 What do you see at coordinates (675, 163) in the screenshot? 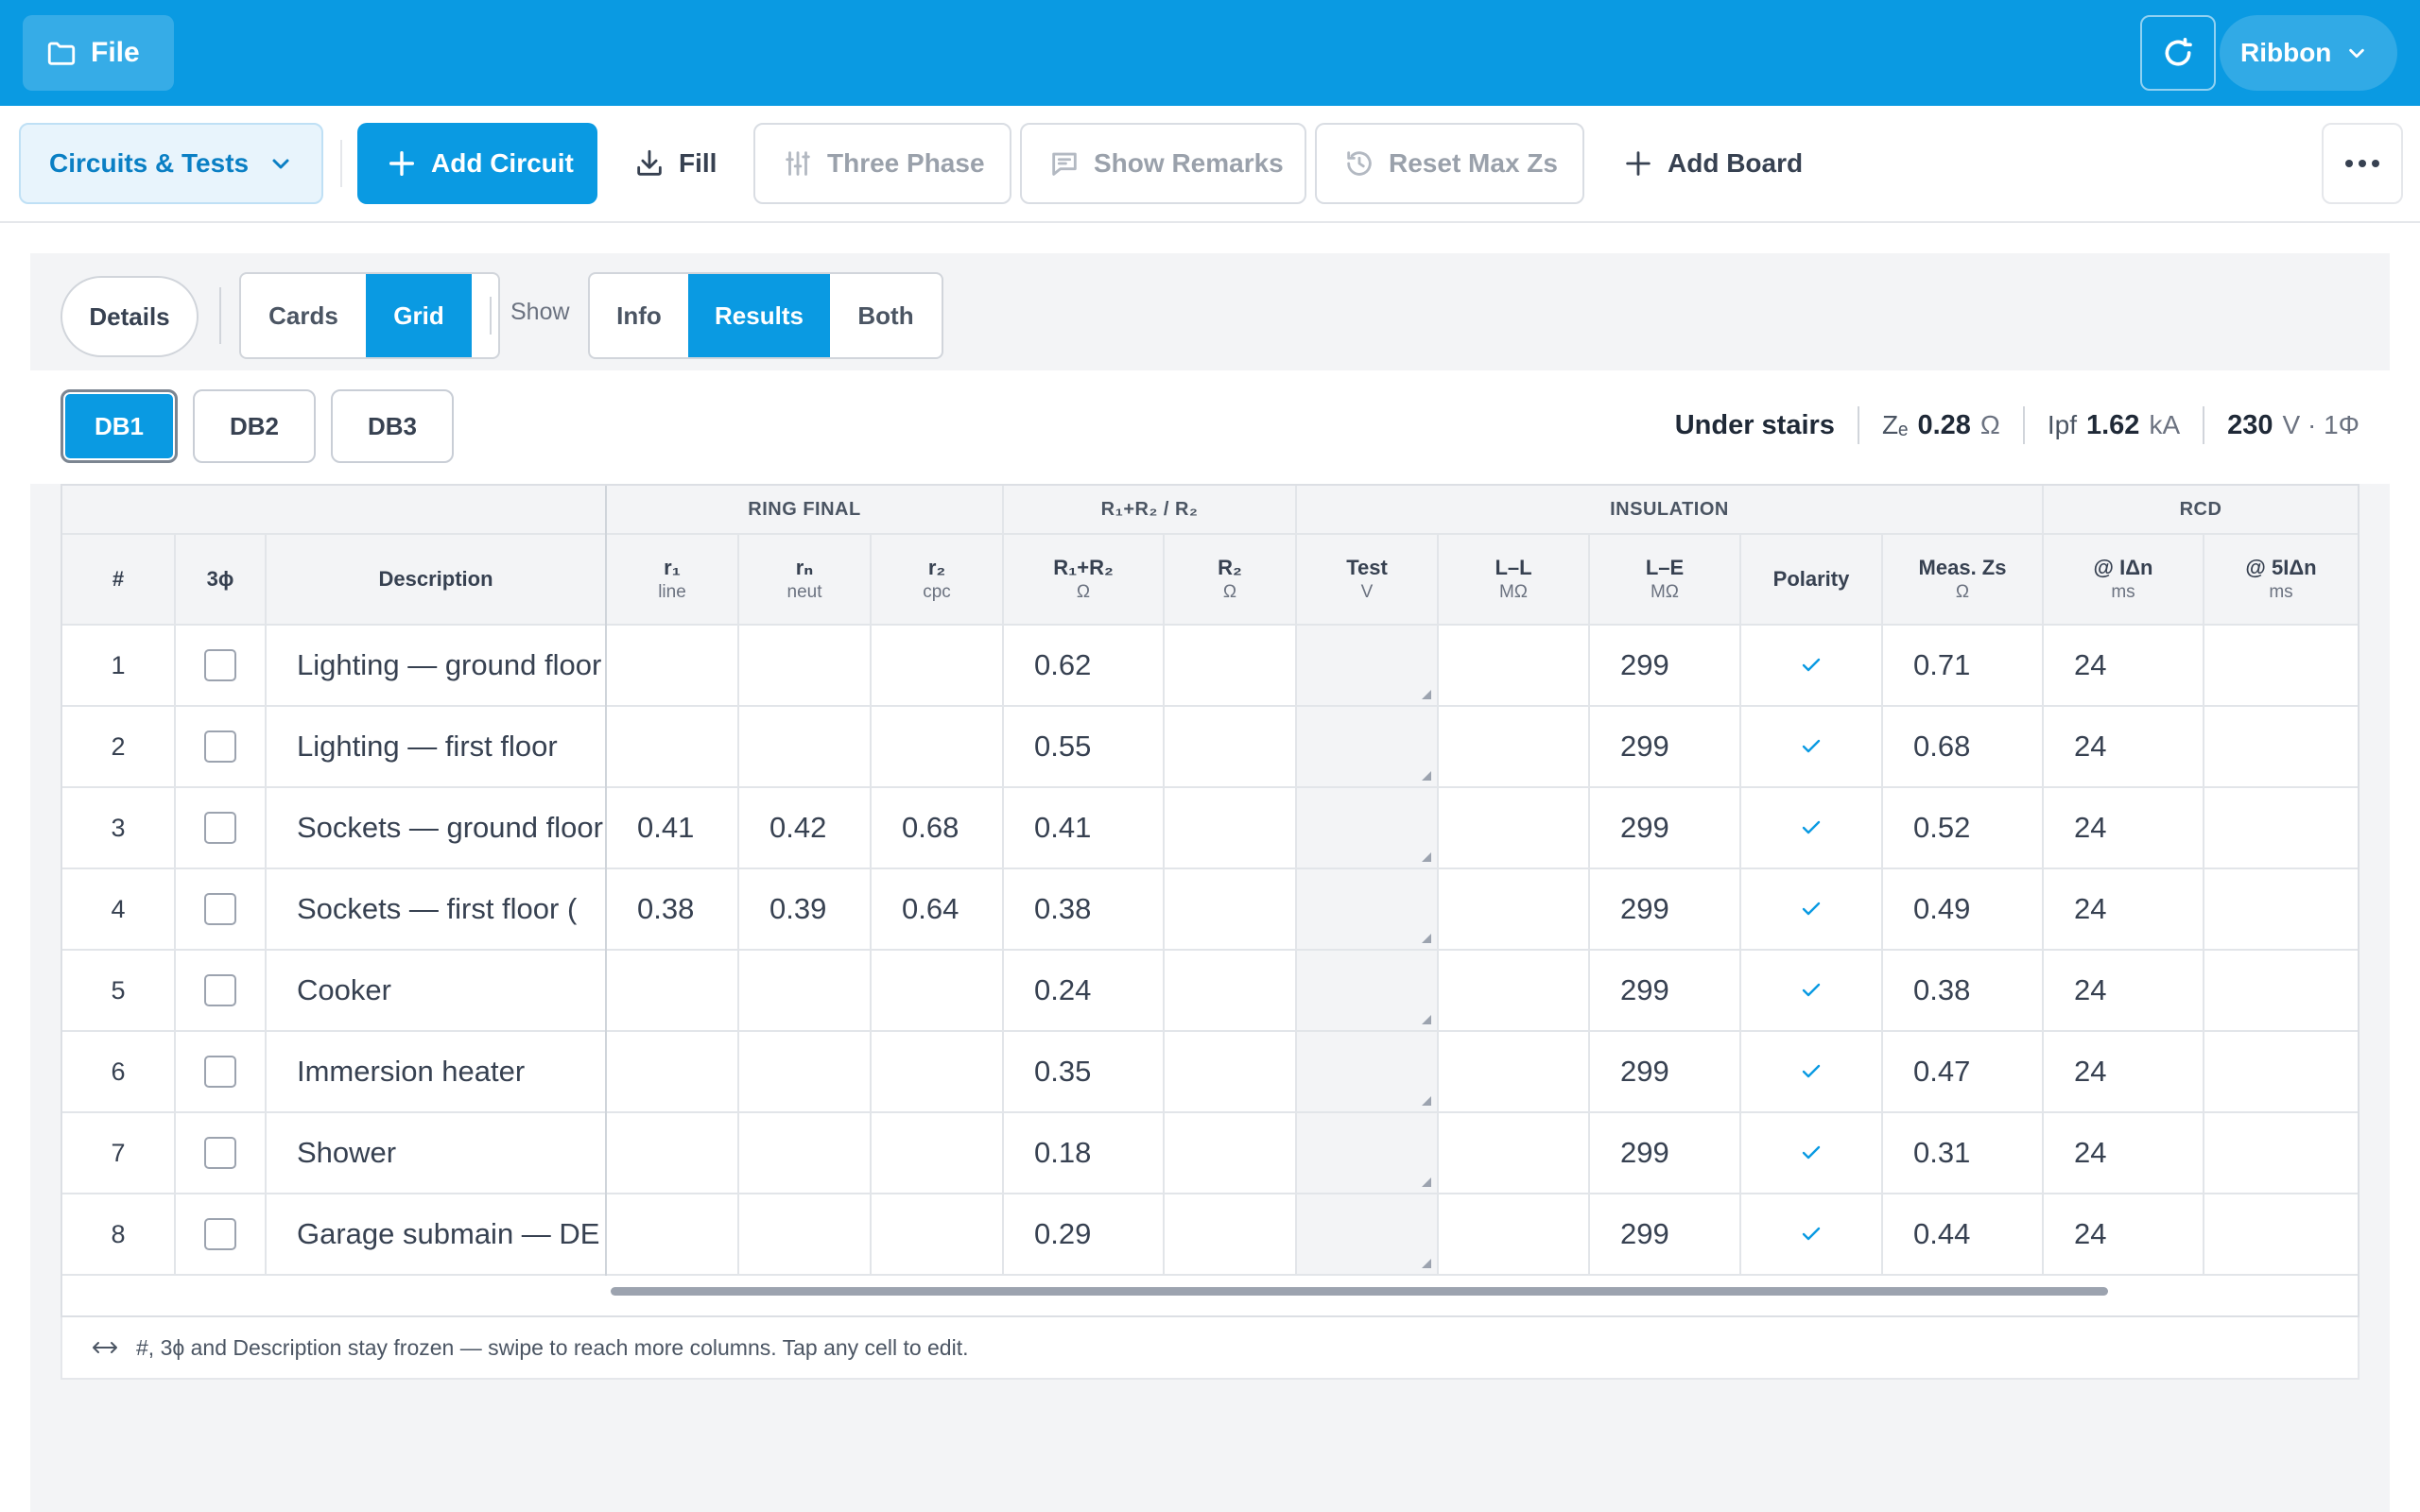
I see `fill-button: Fill` at bounding box center [675, 163].